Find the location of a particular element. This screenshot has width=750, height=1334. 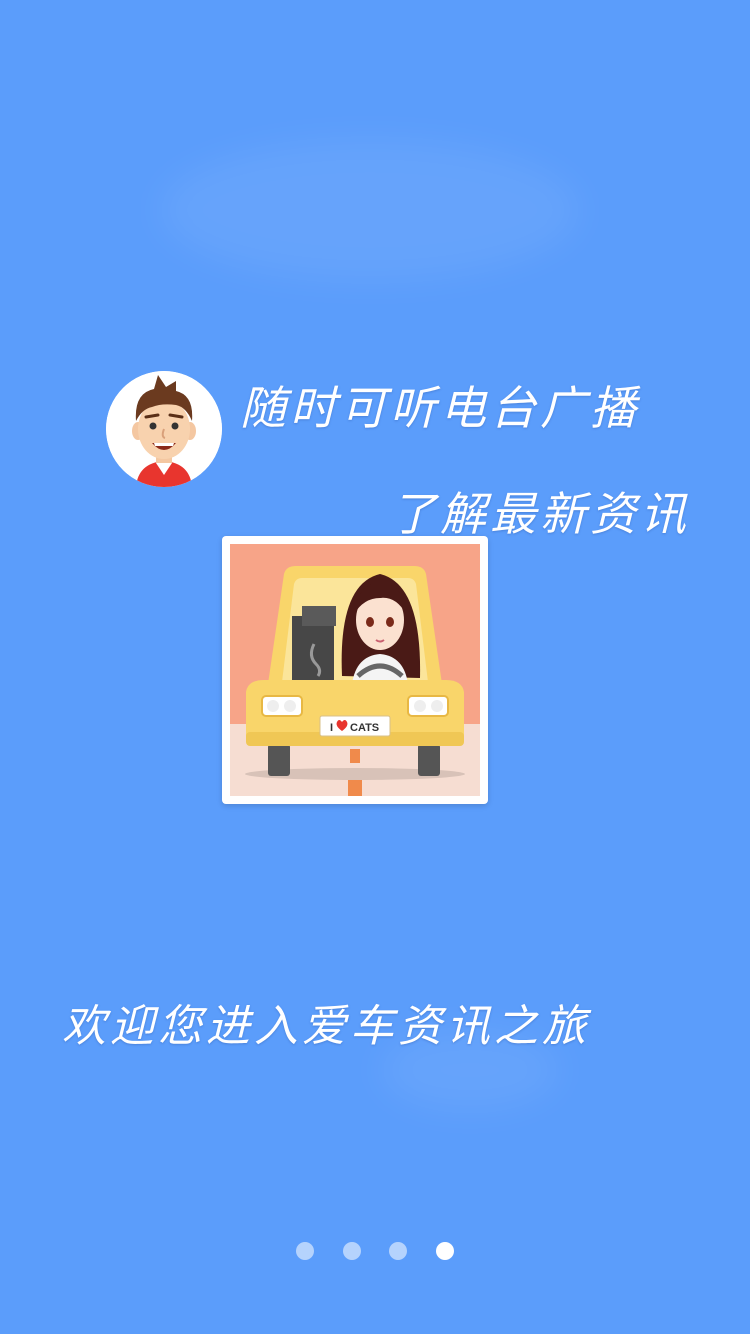

girl-driving-car-illustration: I CATS is located at coordinates (355, 670).